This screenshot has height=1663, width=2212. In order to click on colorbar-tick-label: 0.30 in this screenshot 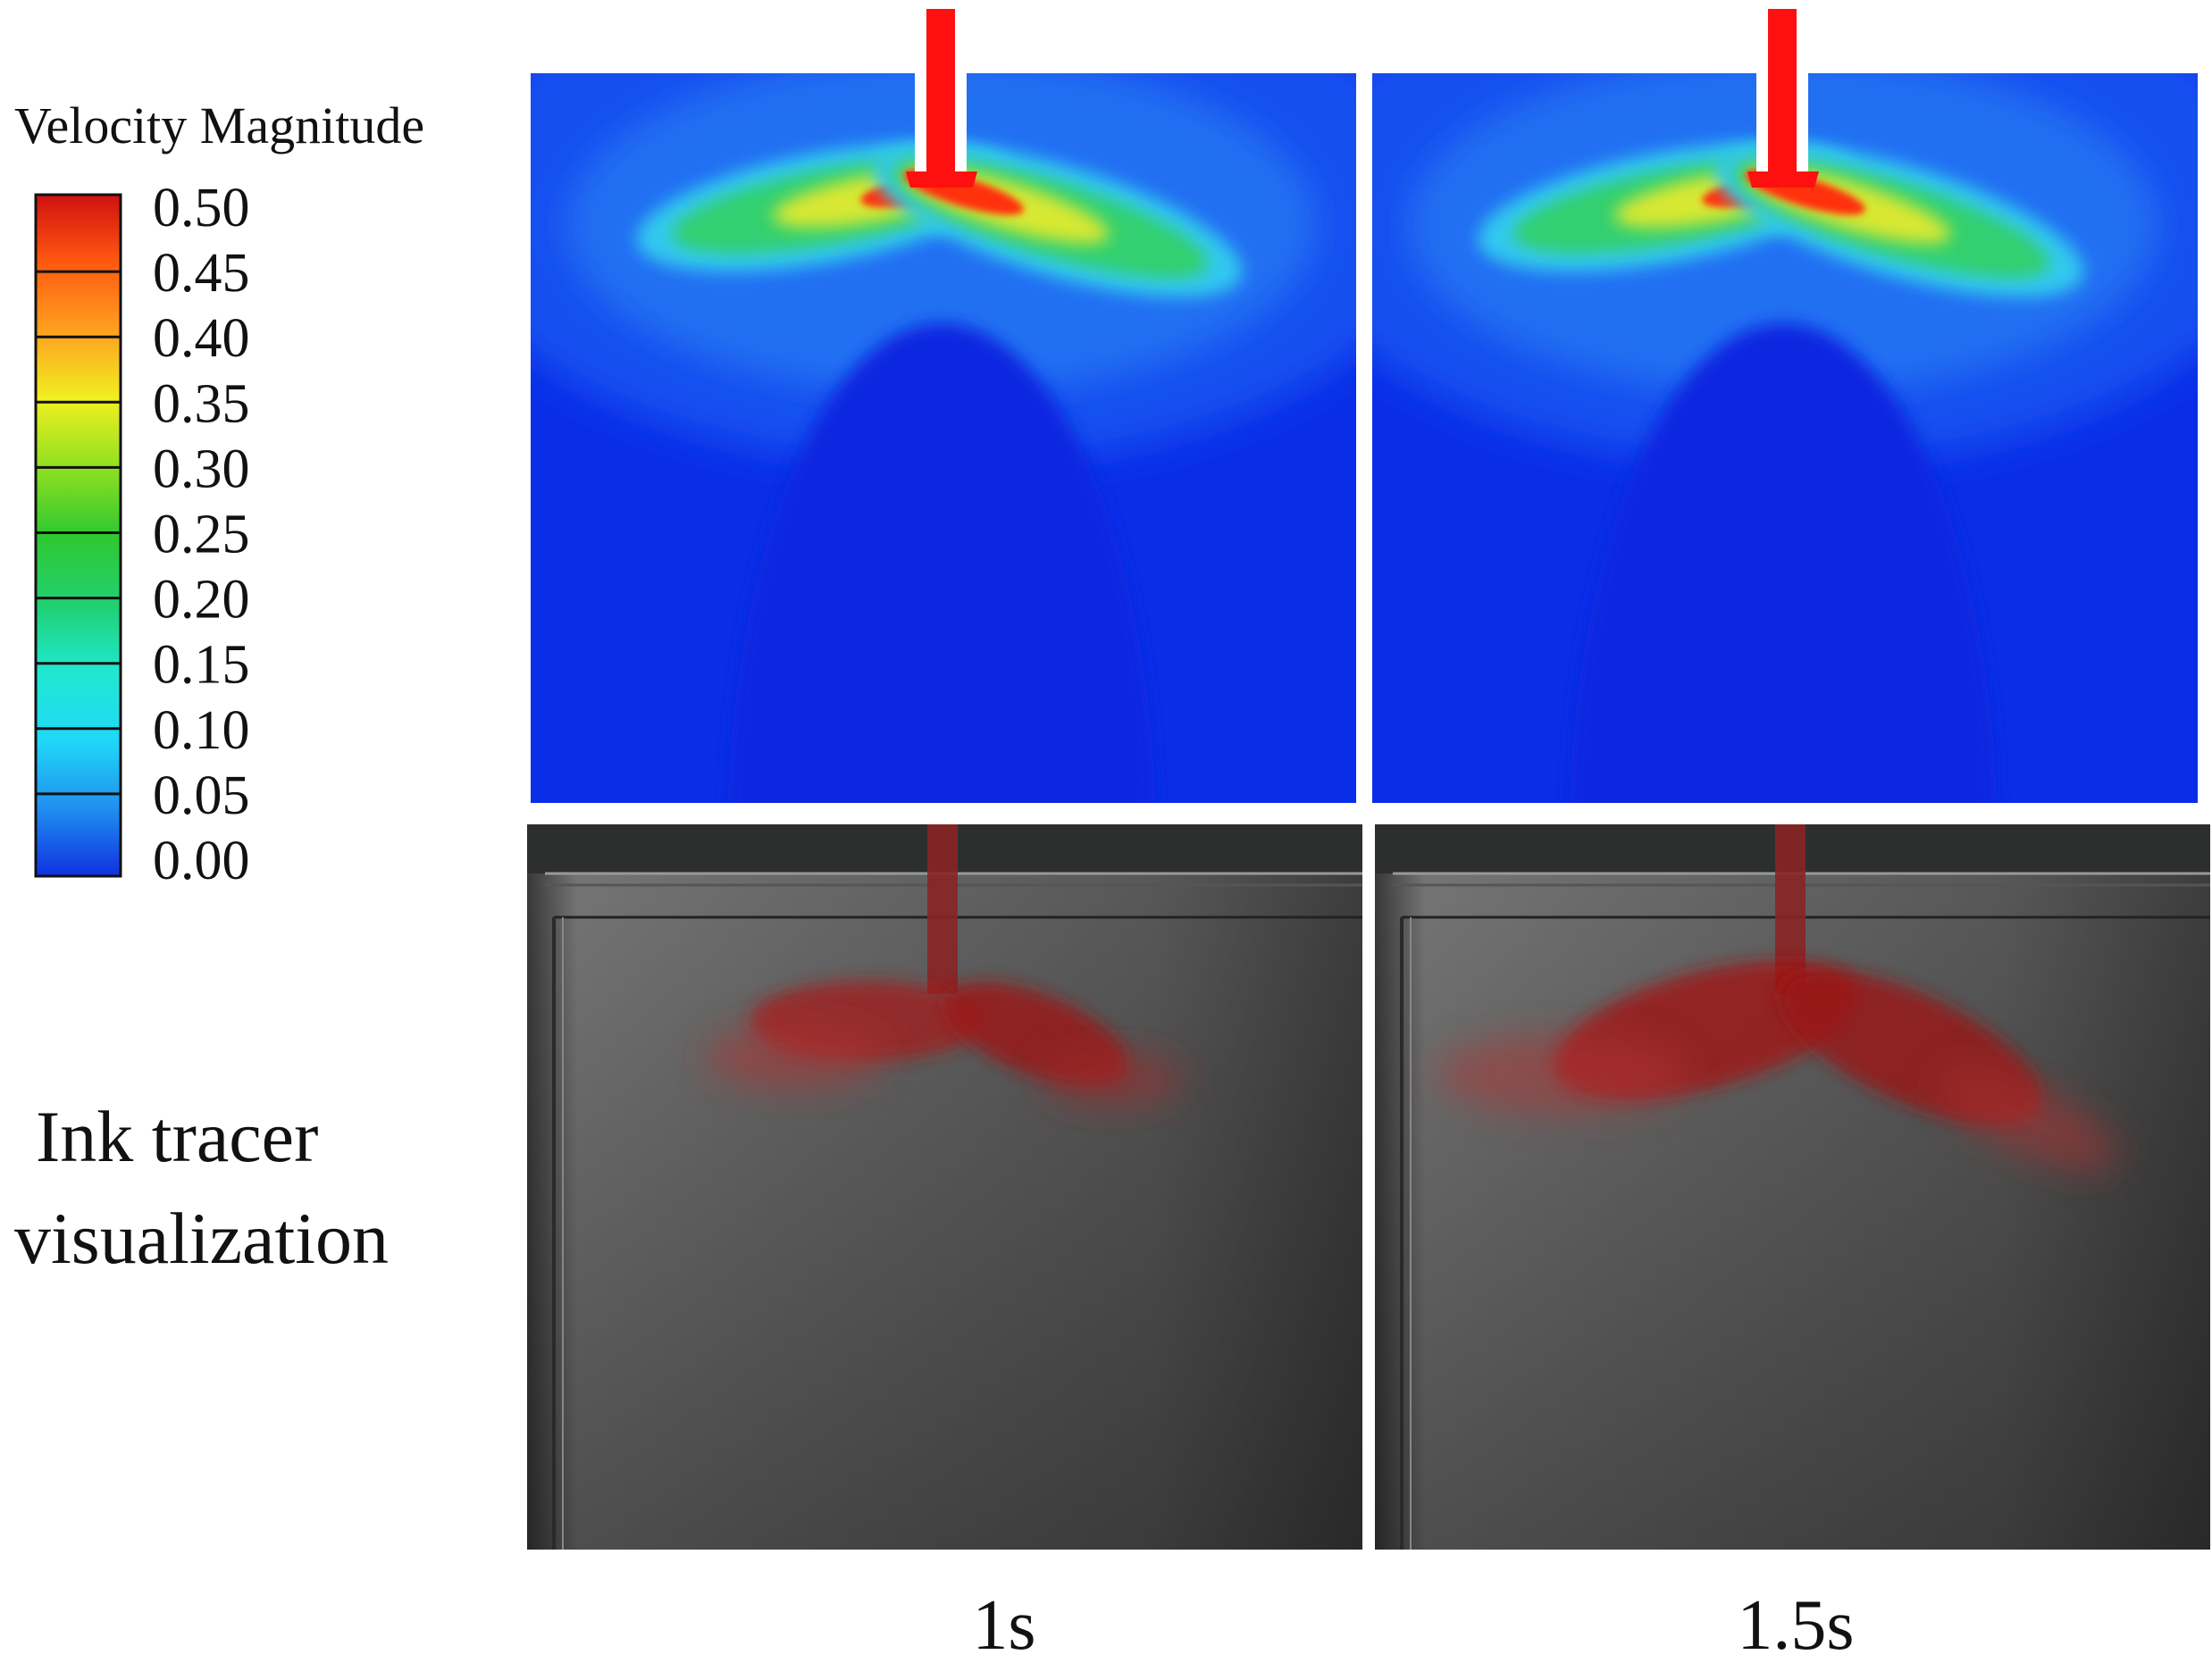, I will do `click(202, 469)`.